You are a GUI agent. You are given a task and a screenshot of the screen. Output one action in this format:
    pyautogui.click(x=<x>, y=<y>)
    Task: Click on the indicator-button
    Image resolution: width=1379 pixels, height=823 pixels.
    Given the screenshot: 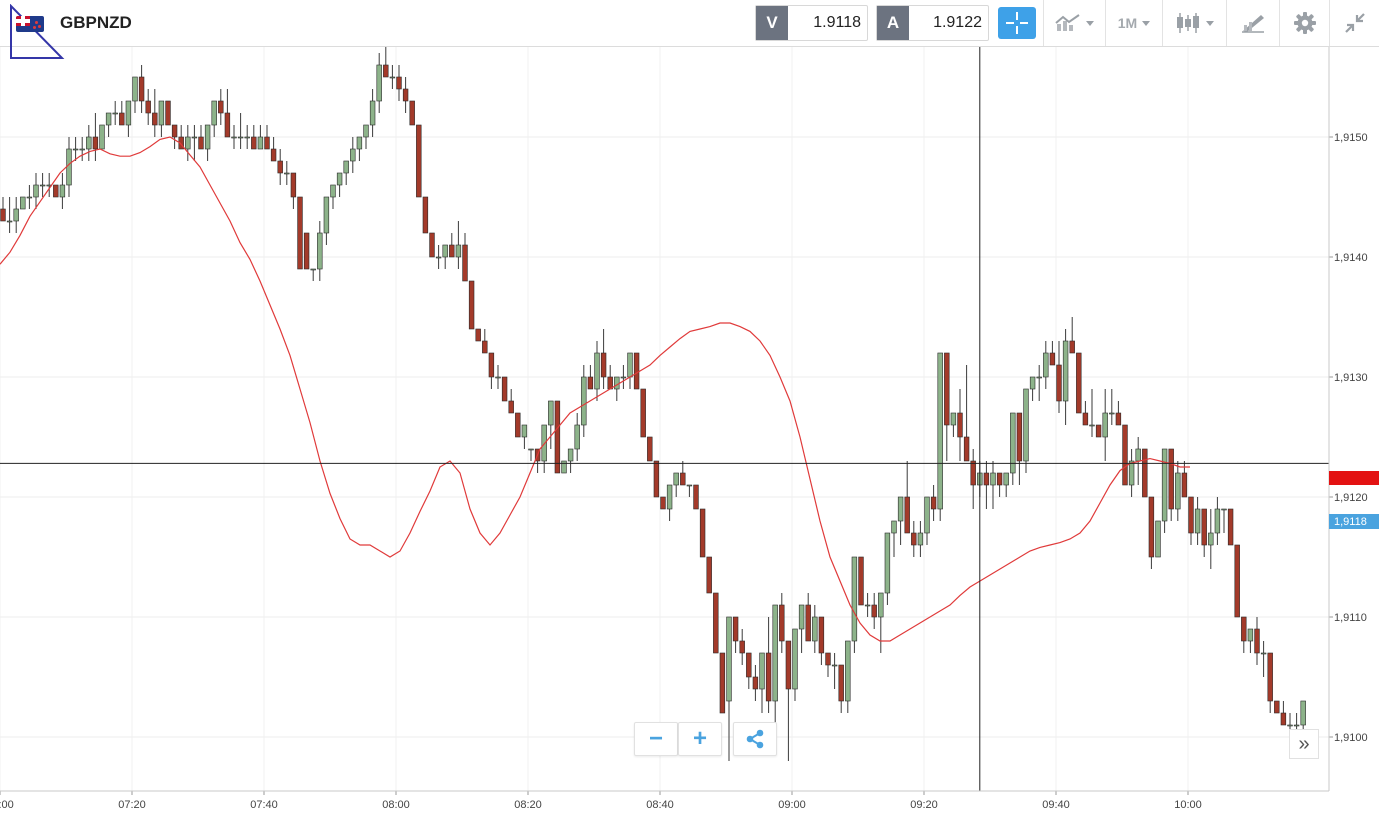 What is the action you would take?
    pyautogui.click(x=1074, y=23)
    